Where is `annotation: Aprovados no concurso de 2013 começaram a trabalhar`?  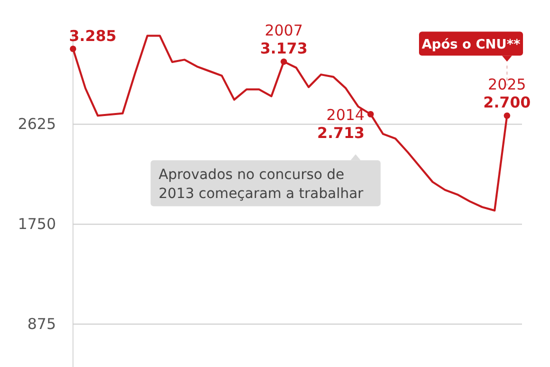
annotation: Aprovados no concurso de 2013 começaram a trabalhar is located at coordinates (261, 184).